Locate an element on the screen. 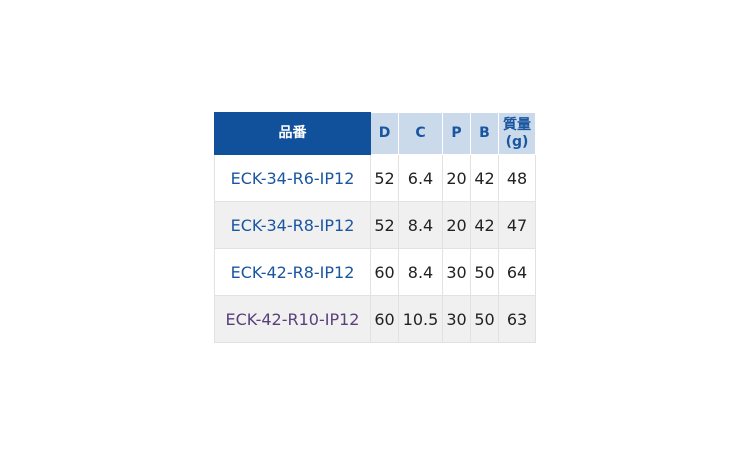 The image size is (750, 450). table-row: ECK-34-R8-IP12 52 8.4 20 42 47 is located at coordinates (375, 225).